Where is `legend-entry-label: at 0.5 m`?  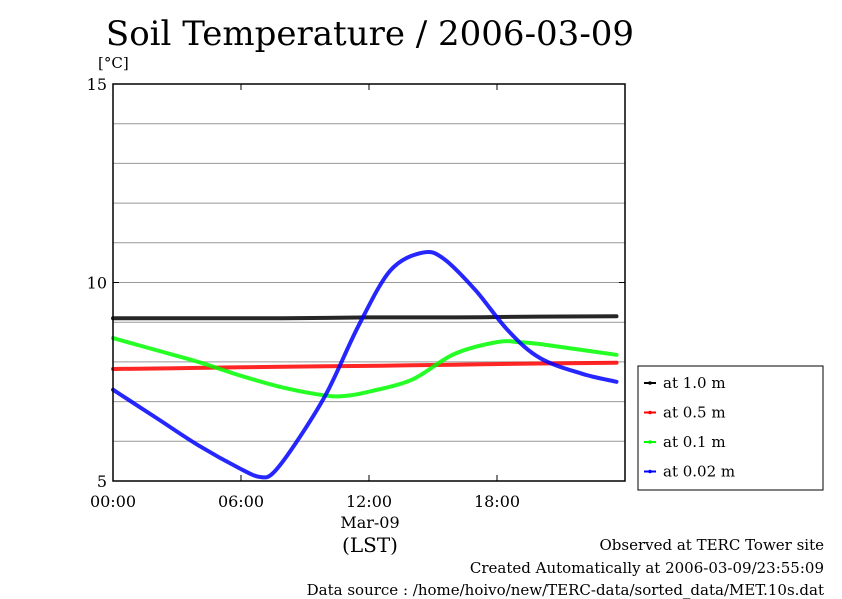 legend-entry-label: at 0.5 m is located at coordinates (694, 413).